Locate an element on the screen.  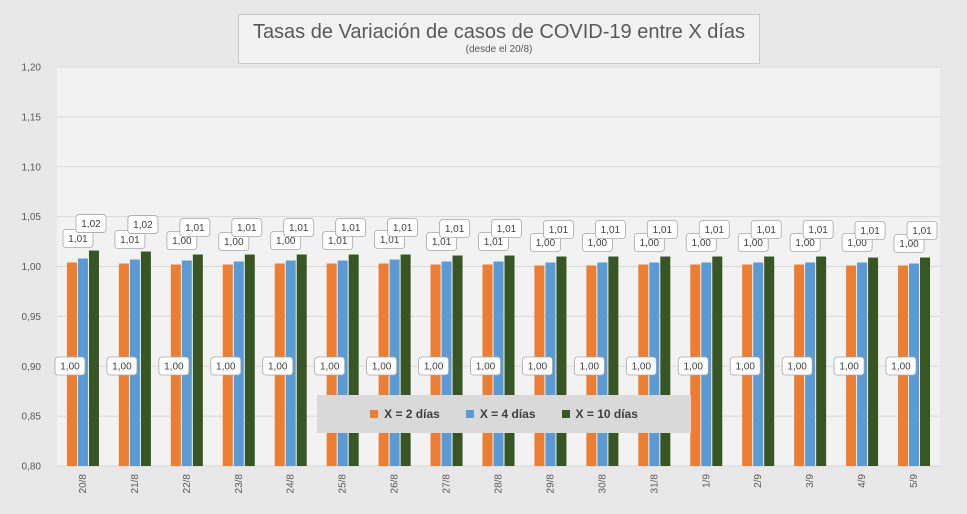
data-label-0-1-box is located at coordinates (122, 366).